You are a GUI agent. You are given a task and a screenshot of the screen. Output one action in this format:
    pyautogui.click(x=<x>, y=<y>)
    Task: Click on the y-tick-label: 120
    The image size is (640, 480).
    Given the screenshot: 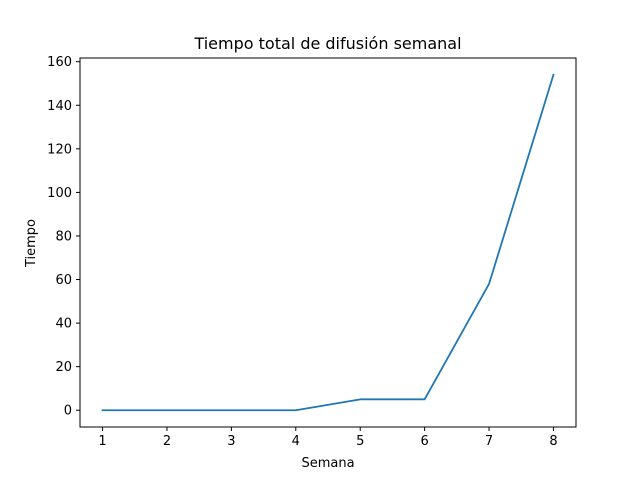 What is the action you would take?
    pyautogui.click(x=59, y=149)
    